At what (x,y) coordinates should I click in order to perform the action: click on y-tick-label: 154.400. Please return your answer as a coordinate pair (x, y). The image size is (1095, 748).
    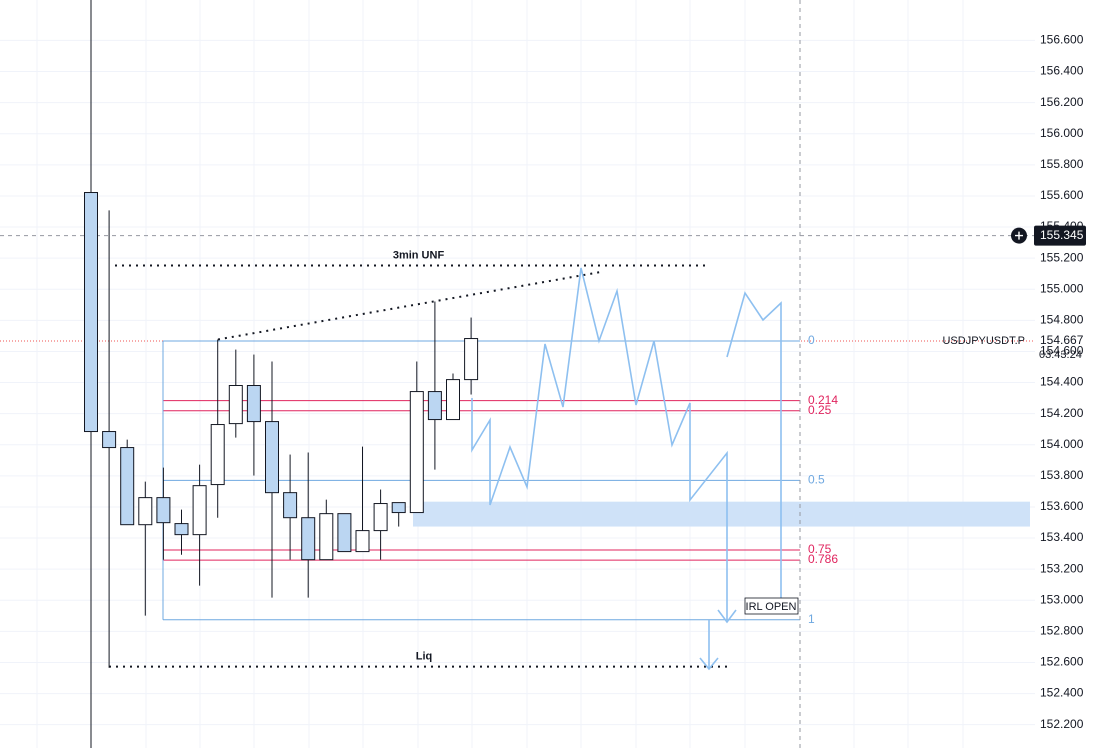
    Looking at the image, I should click on (1062, 382).